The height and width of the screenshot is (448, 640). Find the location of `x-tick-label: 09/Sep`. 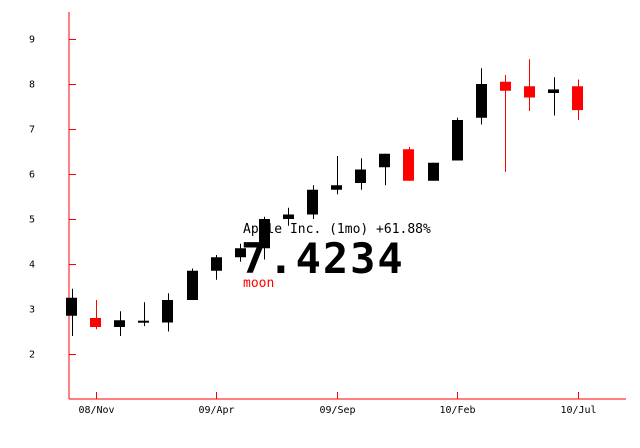

x-tick-label: 09/Sep is located at coordinates (337, 410).